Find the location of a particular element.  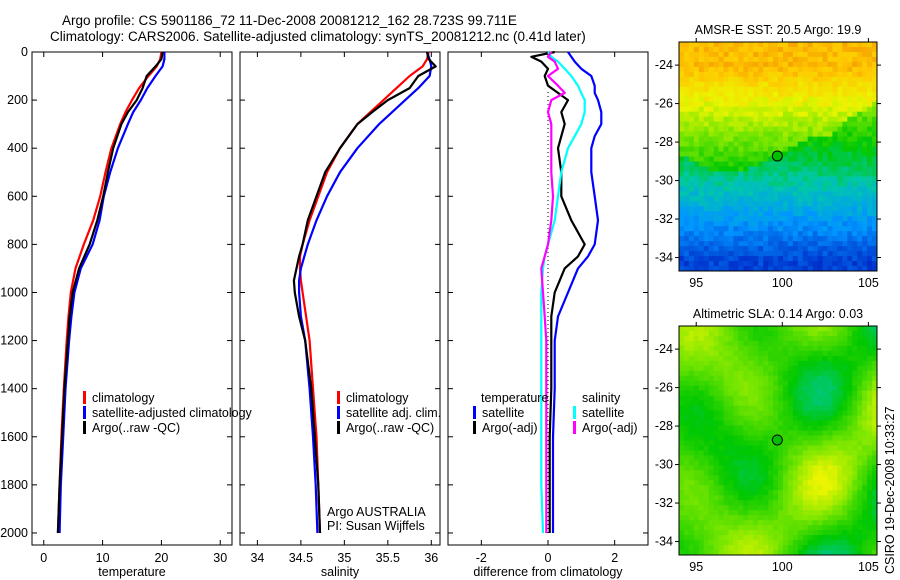

x-axis-label: difference from climatology is located at coordinates (548, 572).